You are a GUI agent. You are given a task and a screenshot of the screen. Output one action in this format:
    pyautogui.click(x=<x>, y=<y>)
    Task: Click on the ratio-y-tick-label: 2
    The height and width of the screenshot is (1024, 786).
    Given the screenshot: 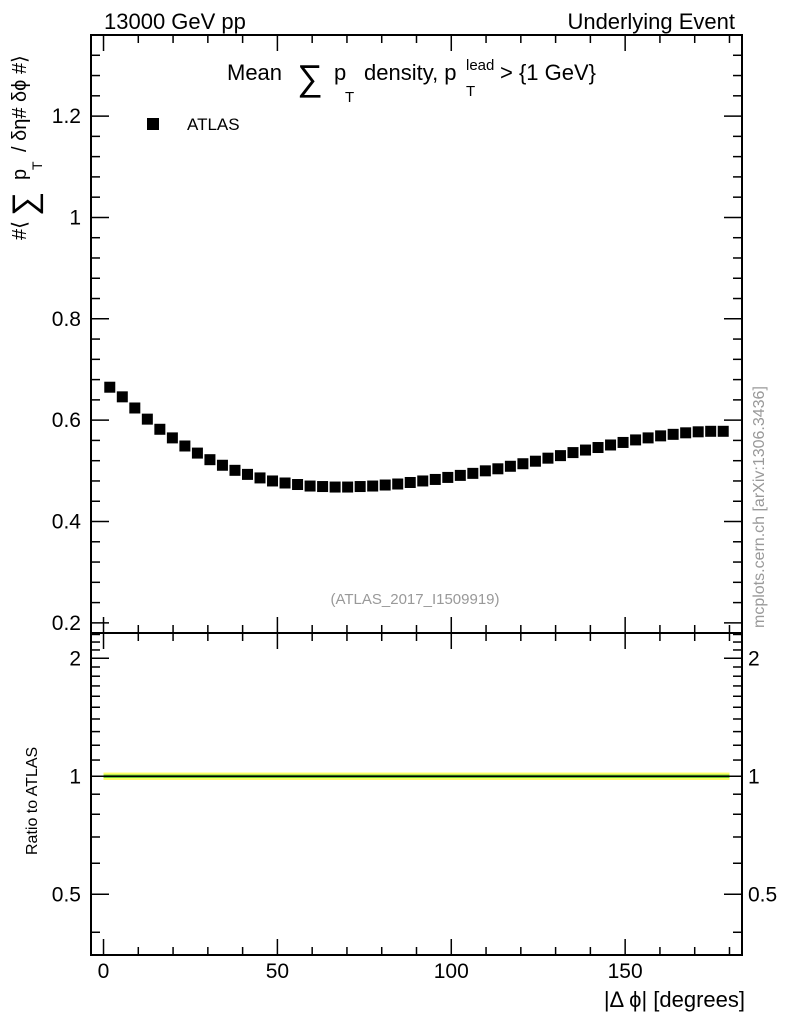 What is the action you would take?
    pyautogui.click(x=75, y=658)
    